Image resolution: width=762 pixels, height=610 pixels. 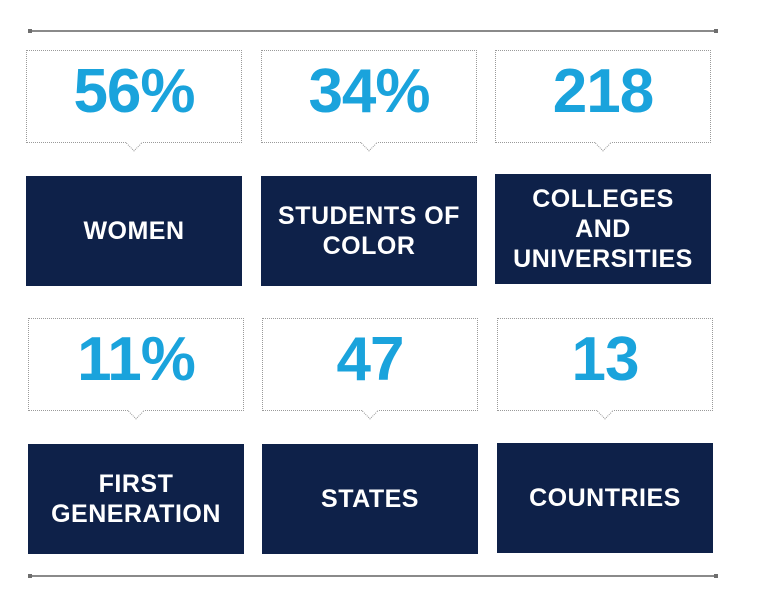 I want to click on stat-value-bubble: 56%, so click(x=134, y=96).